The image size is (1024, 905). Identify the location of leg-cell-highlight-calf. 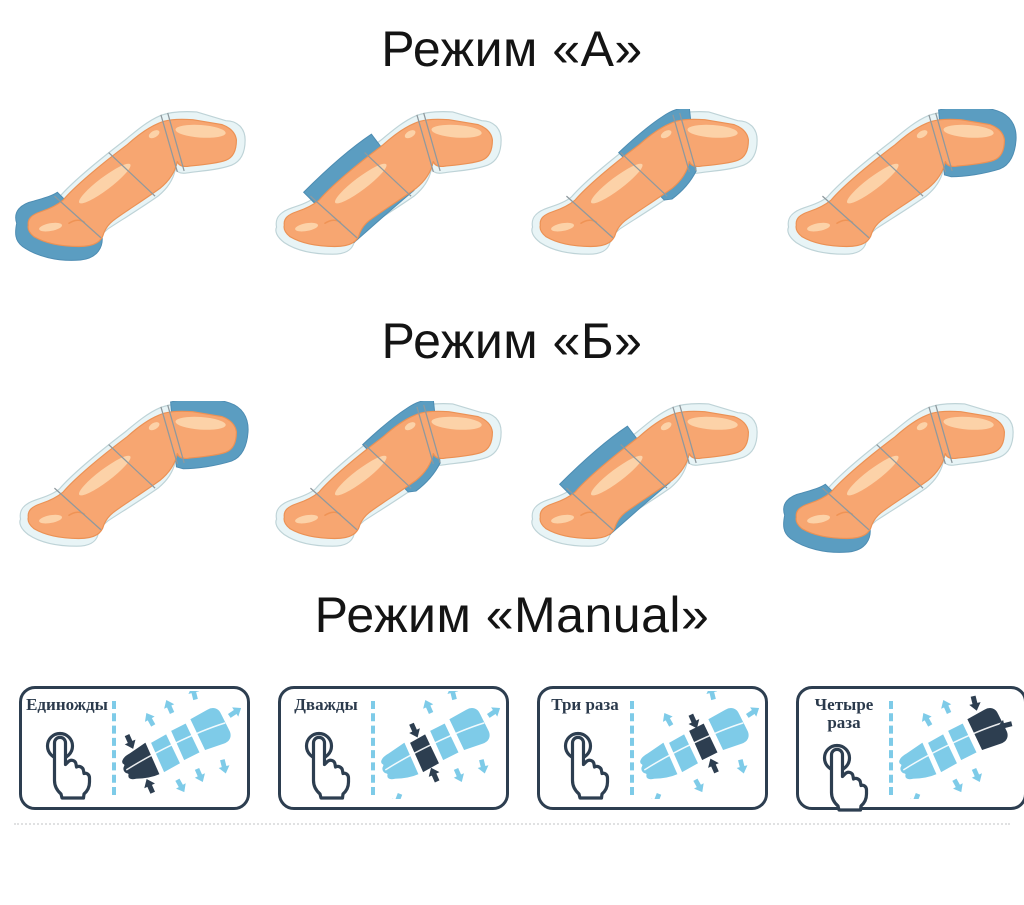
(640, 477).